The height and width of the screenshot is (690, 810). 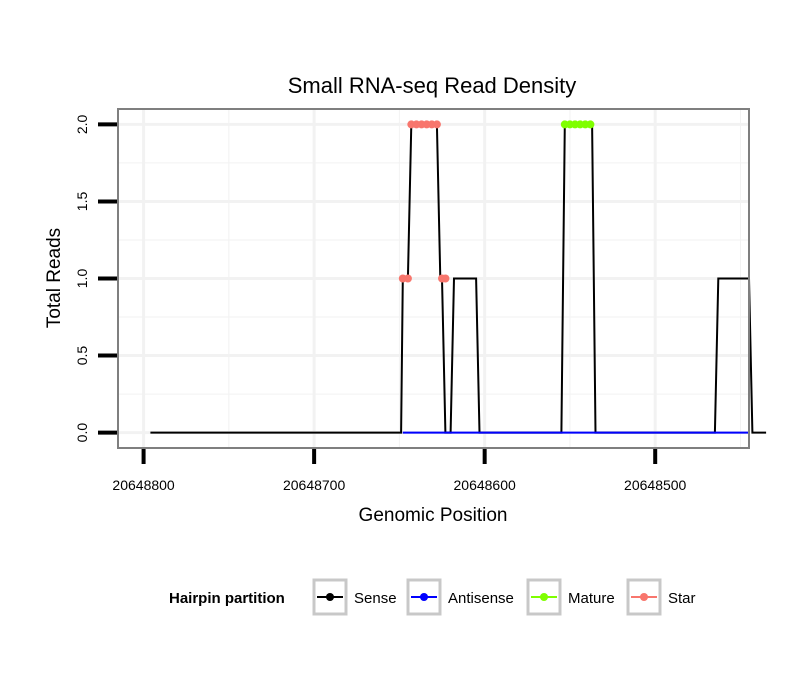 What do you see at coordinates (82, 124) in the screenshot?
I see `y-tick-label: 2.0` at bounding box center [82, 124].